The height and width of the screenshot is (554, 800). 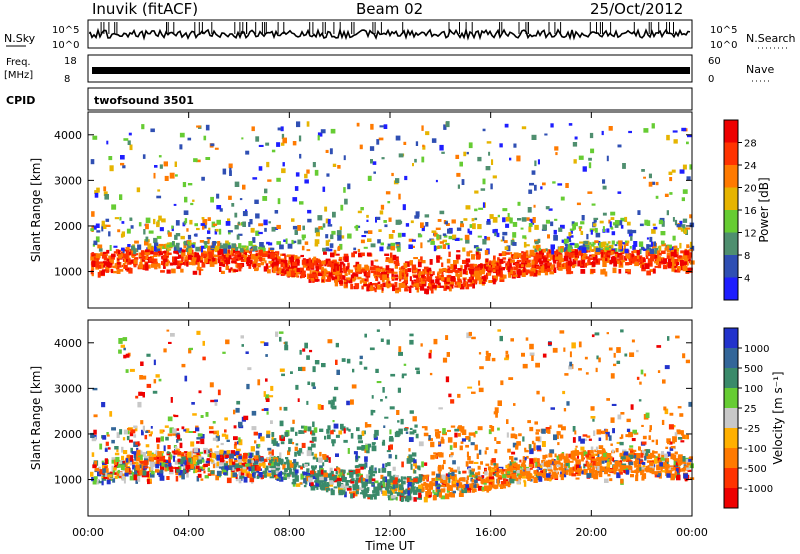 What do you see at coordinates (145, 9) in the screenshot?
I see `station-title: Inuvik (fitACF)` at bounding box center [145, 9].